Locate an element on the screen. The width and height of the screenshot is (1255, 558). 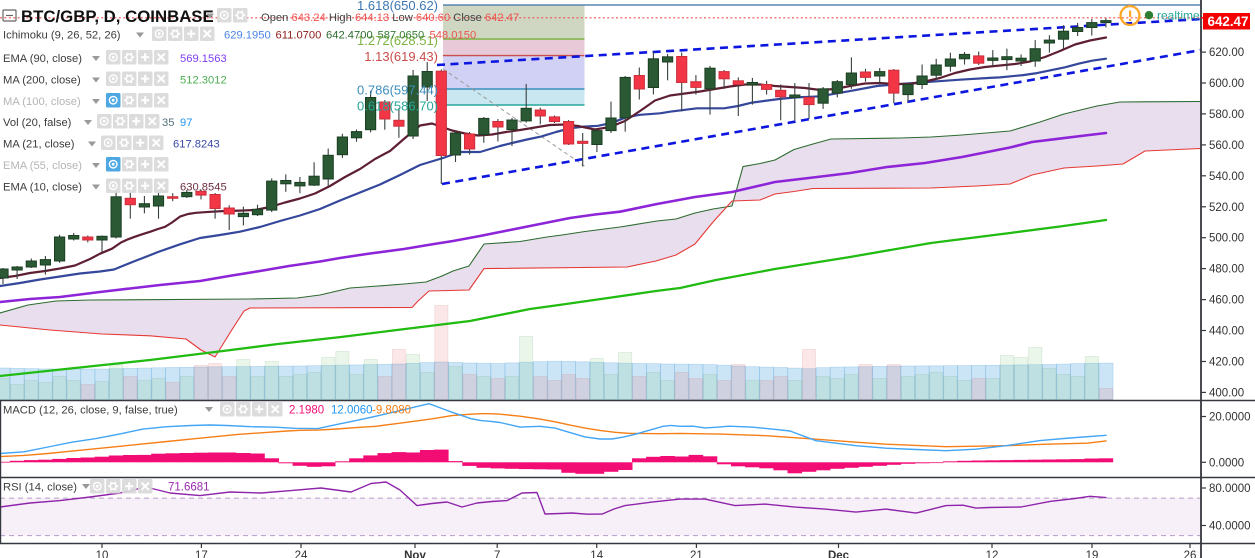
svg-text: EMA (10, close) is located at coordinates (42, 188).